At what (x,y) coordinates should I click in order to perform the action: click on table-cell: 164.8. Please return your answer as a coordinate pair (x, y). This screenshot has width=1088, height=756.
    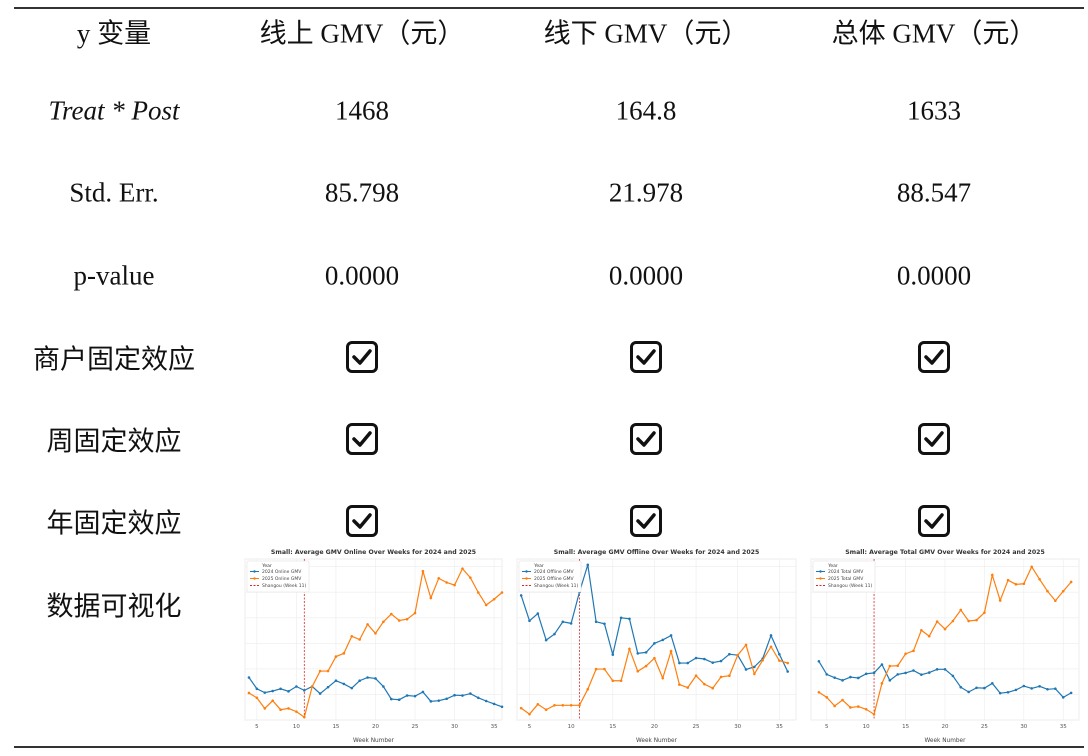
    Looking at the image, I should click on (646, 110).